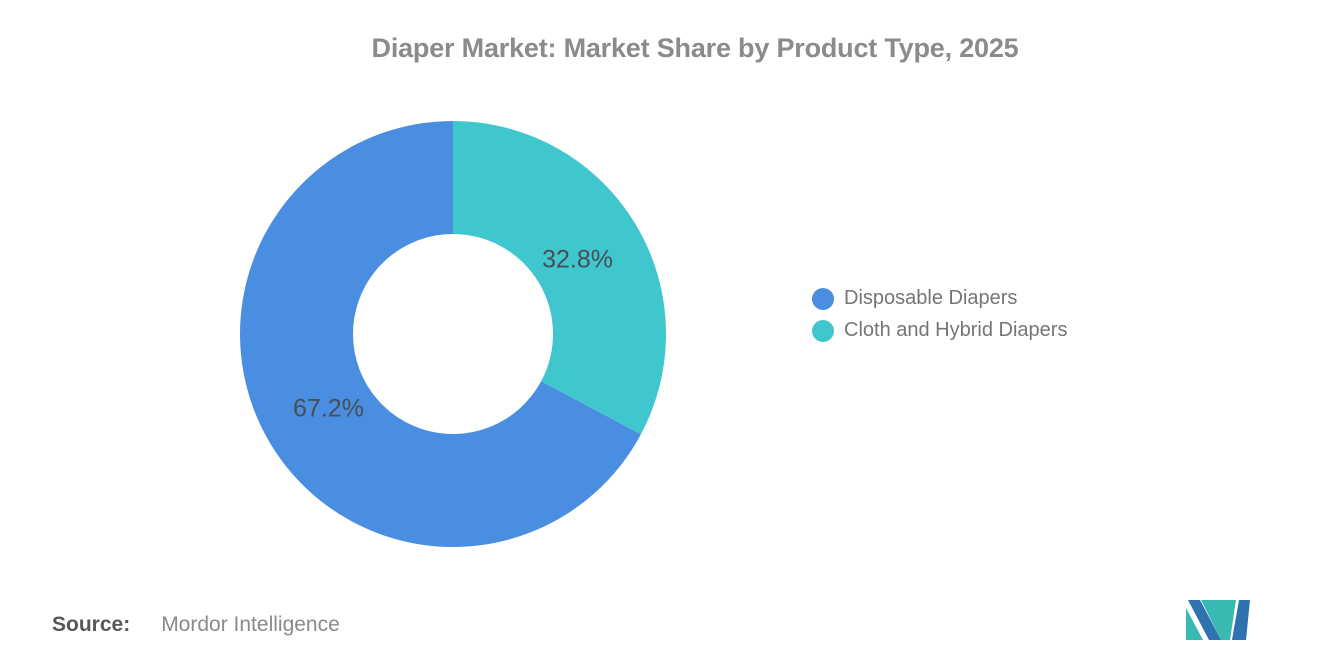 The height and width of the screenshot is (665, 1320). I want to click on source-label: Source:, so click(91, 624).